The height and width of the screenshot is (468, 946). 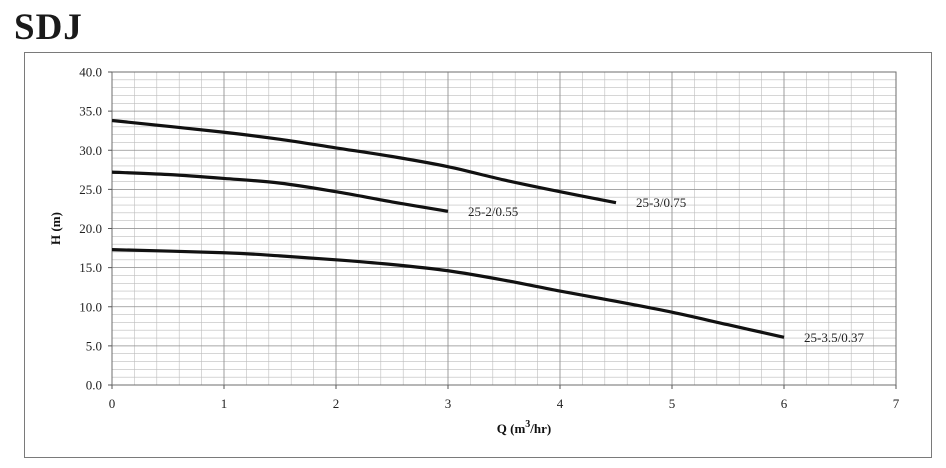 What do you see at coordinates (511, 428) in the screenshot?
I see `x-axis-title-prefix: Q (m` at bounding box center [511, 428].